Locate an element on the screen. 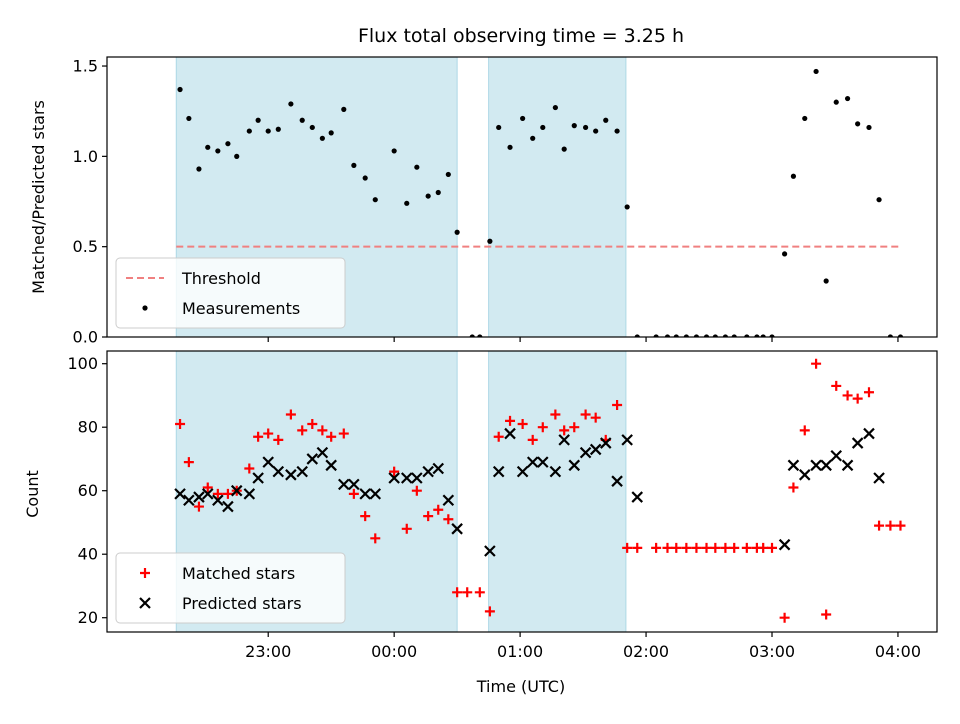  y-tick-label: 40 is located at coordinates (88, 554).